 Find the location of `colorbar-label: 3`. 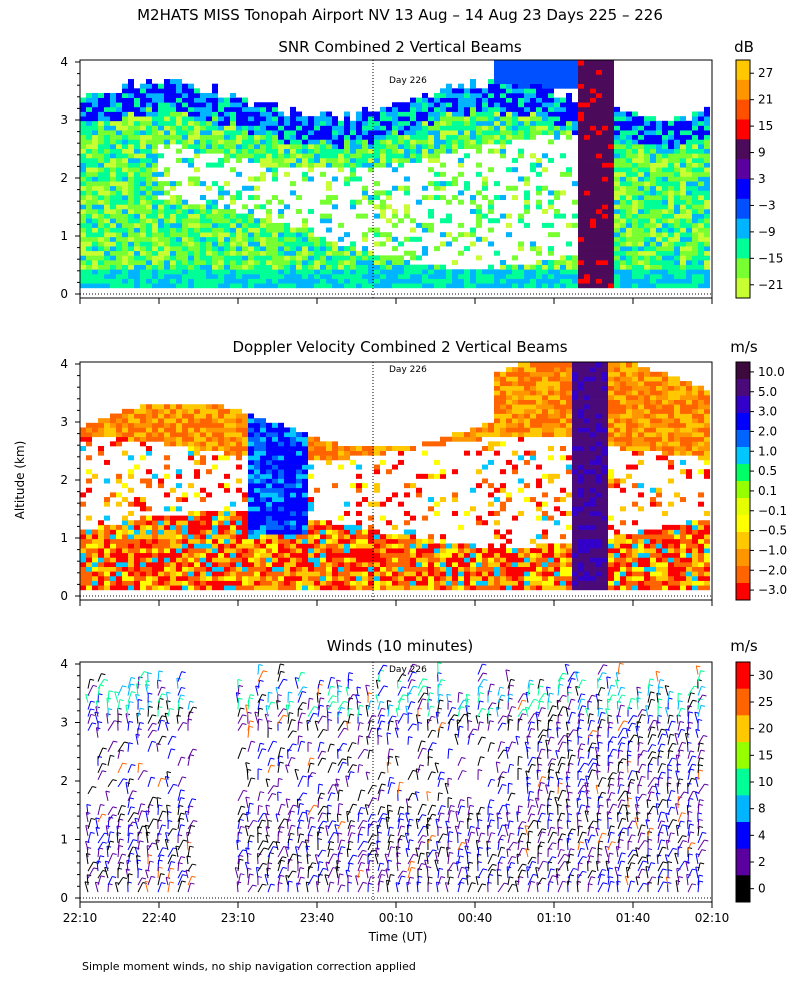

colorbar-label: 3 is located at coordinates (762, 179).